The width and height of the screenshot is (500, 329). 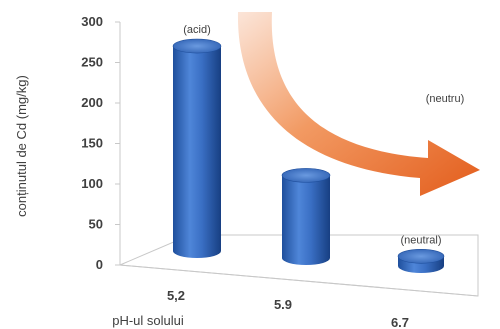 What do you see at coordinates (445, 99) in the screenshot?
I see `annotation-neutru: (neutru)` at bounding box center [445, 99].